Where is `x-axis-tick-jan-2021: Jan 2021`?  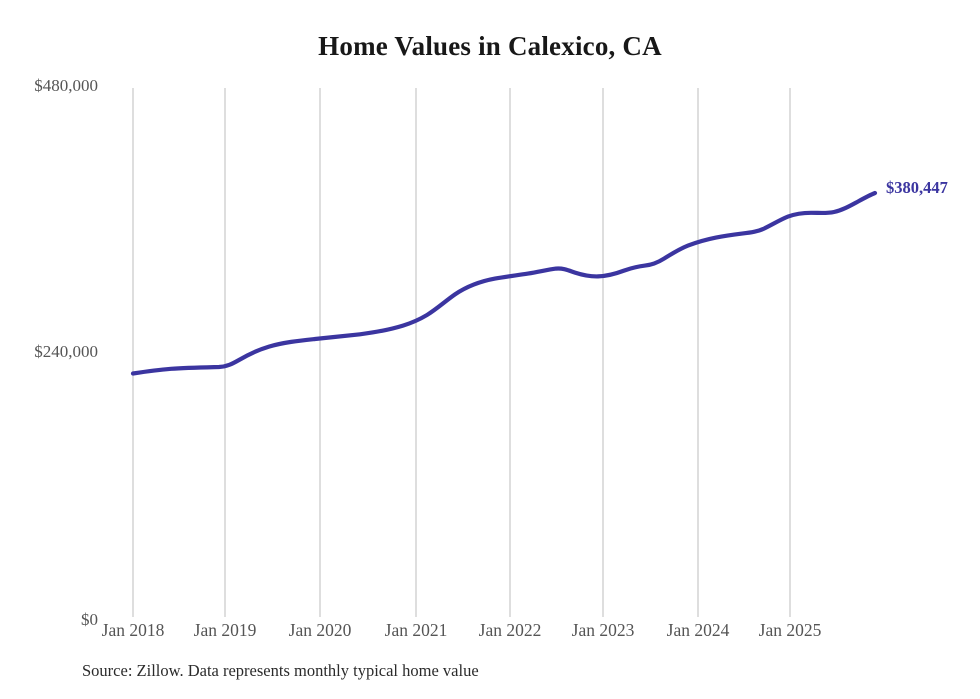
x-axis-tick-jan-2021: Jan 2021 is located at coordinates (416, 630).